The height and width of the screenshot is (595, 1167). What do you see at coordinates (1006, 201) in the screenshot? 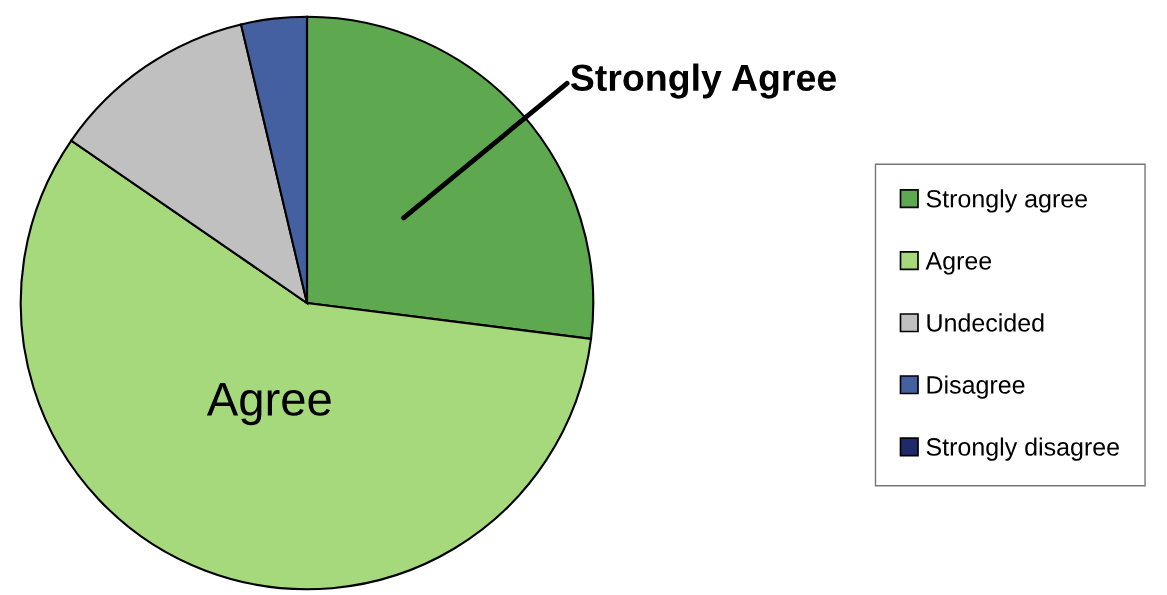
I see `legend-label: Strongly agree` at bounding box center [1006, 201].